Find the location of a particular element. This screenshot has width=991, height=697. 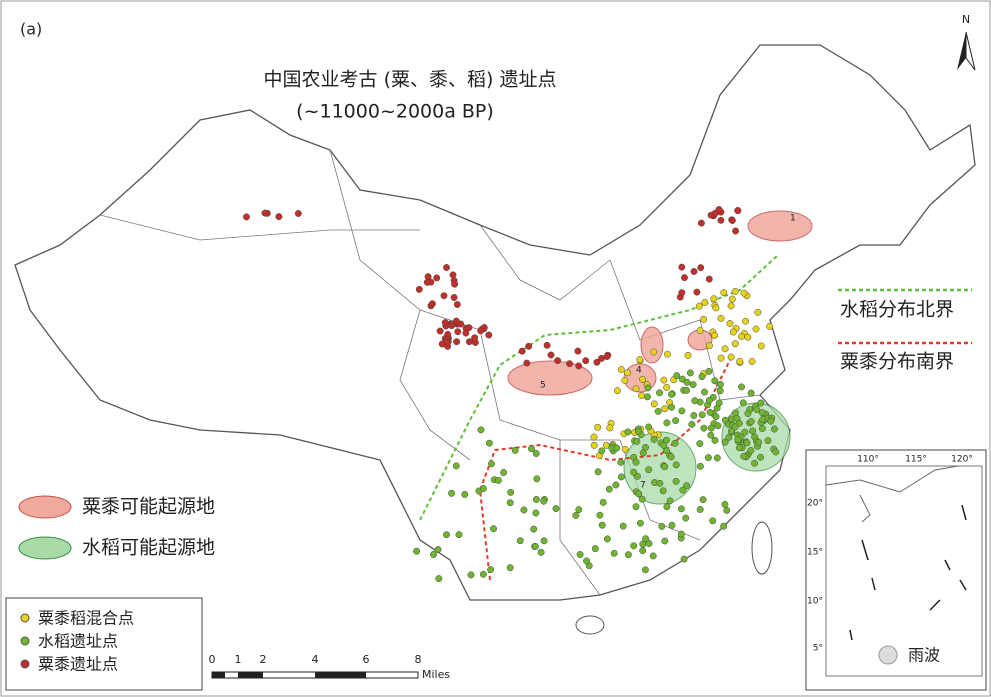

watermark: 雨波 is located at coordinates (924, 655).